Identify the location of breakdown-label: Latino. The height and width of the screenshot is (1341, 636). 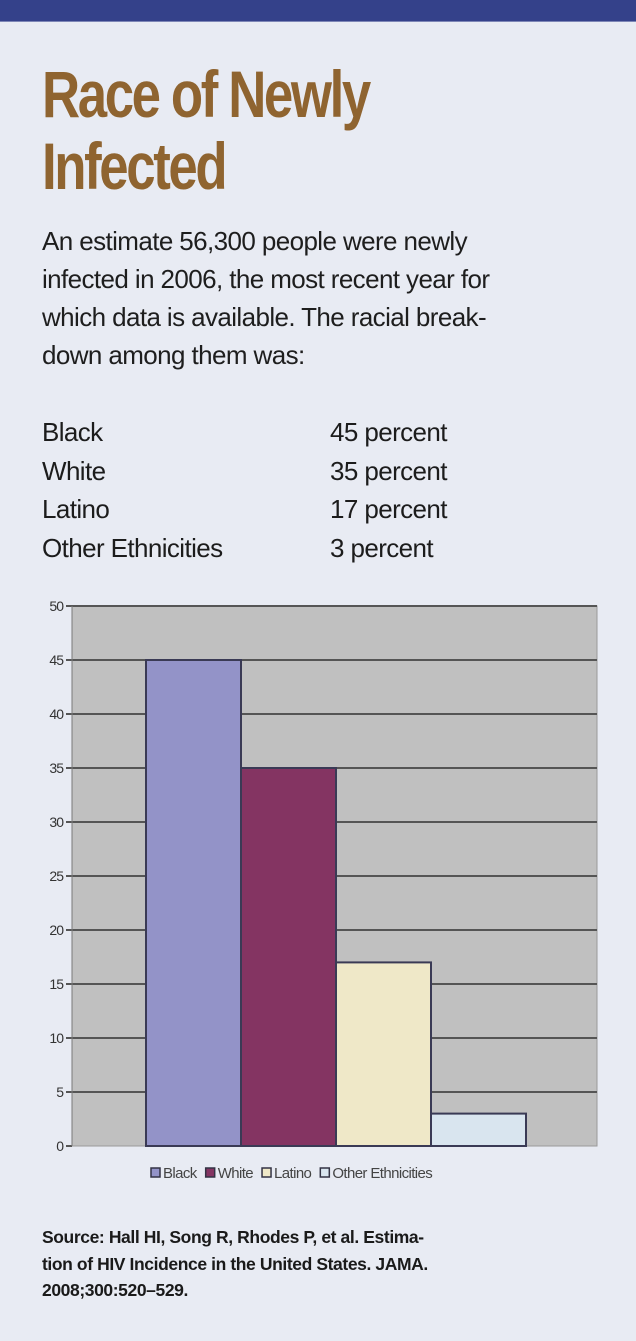
(76, 509).